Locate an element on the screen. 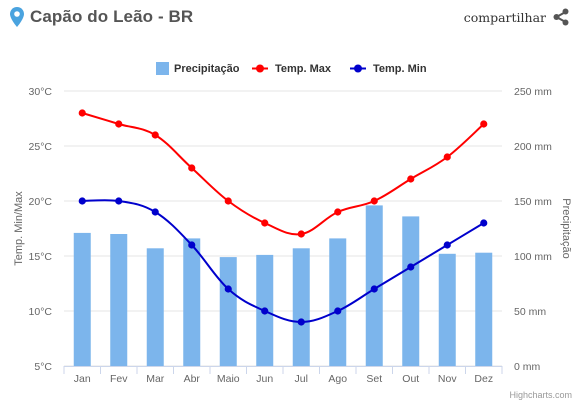 Image resolution: width=580 pixels, height=405 pixels. highcharts-credit: Highcharts.com is located at coordinates (540, 395).